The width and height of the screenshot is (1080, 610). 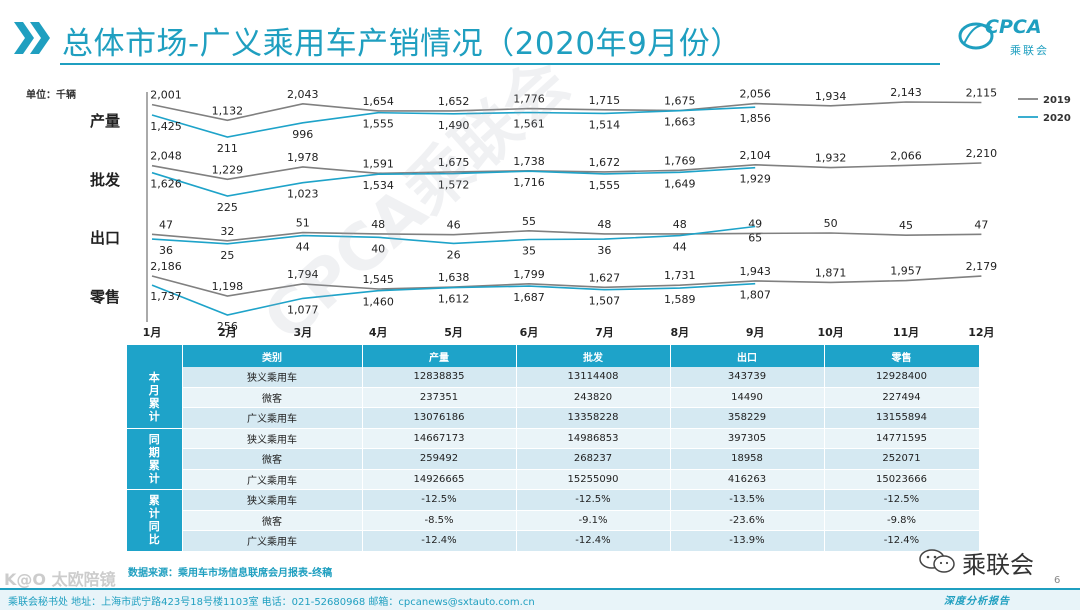 What do you see at coordinates (977, 599) in the screenshot?
I see `footer-report-type: 深度分析报告` at bounding box center [977, 599].